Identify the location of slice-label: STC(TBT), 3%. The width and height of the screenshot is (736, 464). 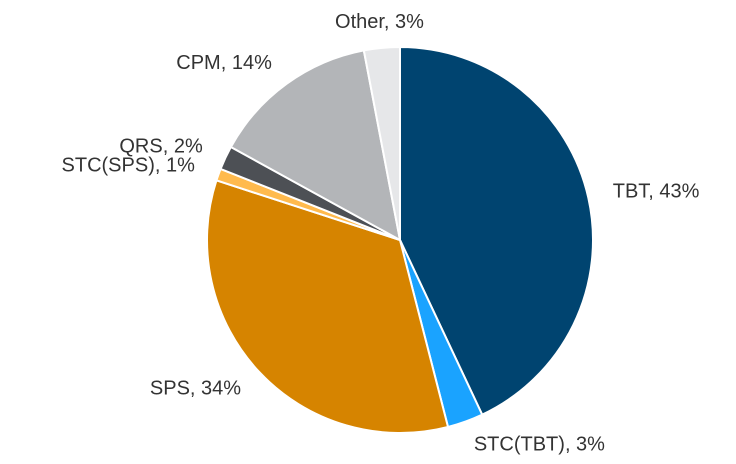
(539, 444).